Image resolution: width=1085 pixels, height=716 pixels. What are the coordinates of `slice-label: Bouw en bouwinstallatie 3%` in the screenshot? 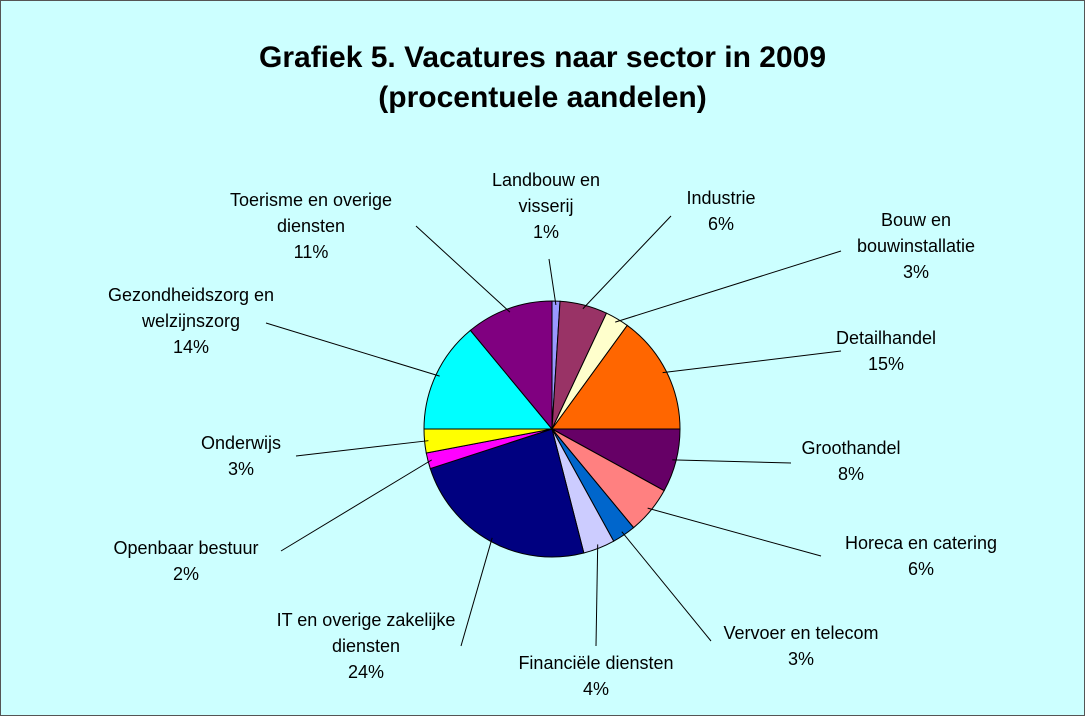 It's located at (916, 246).